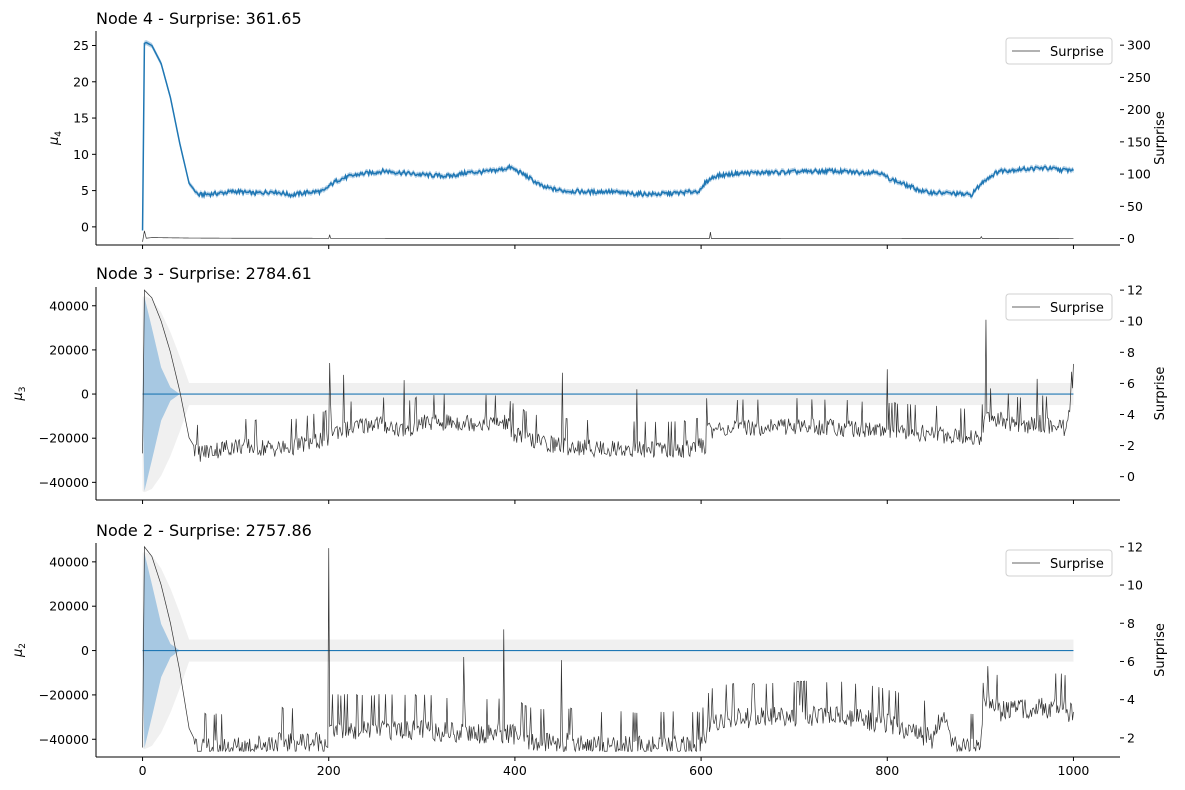 Image resolution: width=1185 pixels, height=790 pixels. Describe the element at coordinates (81, 154) in the screenshot. I see `y-tick-label: 10` at that location.